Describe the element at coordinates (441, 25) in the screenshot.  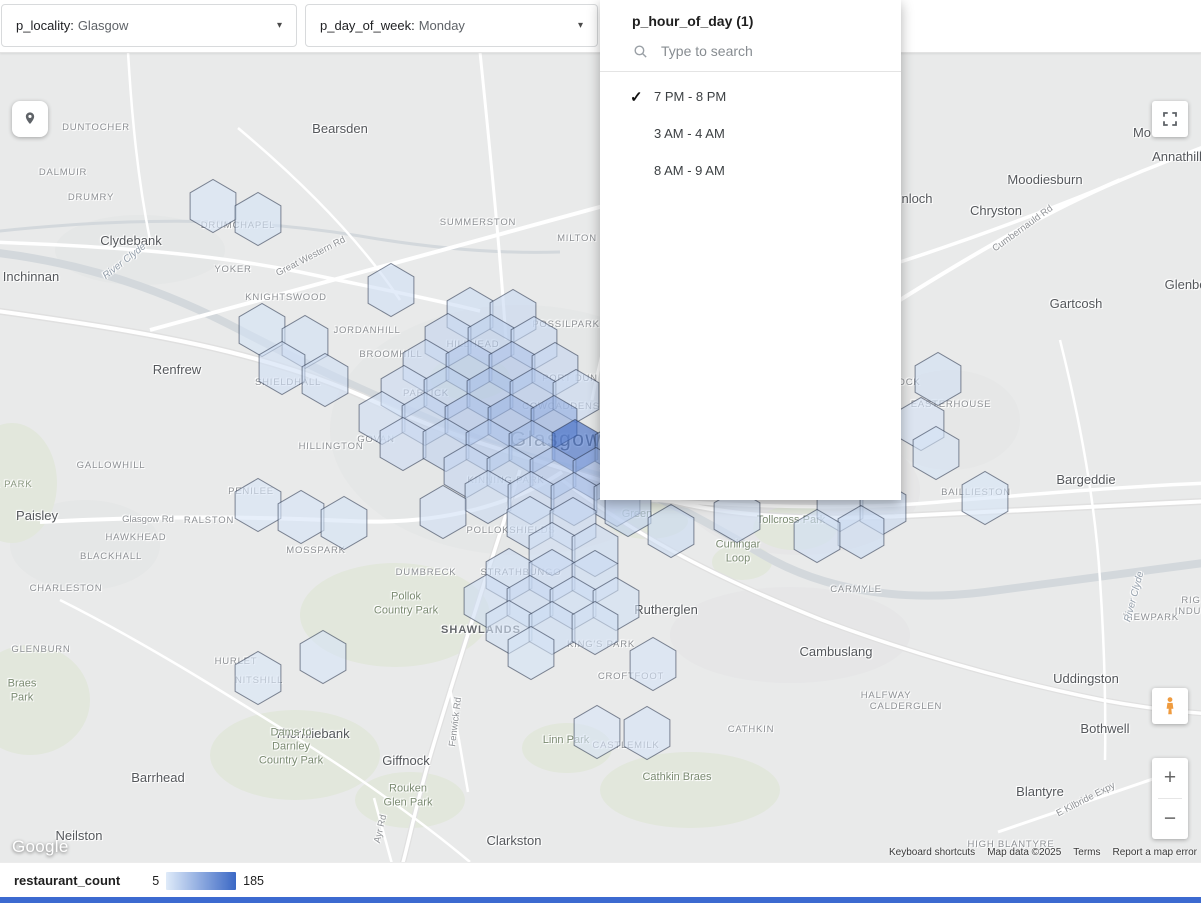
I see `day-of-week-filter-value: Monday` at that location.